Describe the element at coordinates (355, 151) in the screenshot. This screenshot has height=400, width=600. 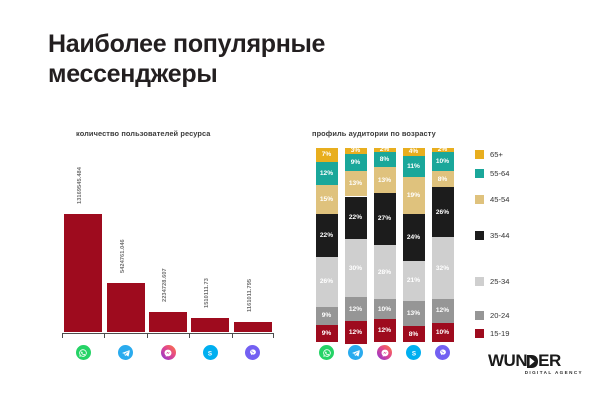
I see `stacked-bar-segment: 3%` at that location.